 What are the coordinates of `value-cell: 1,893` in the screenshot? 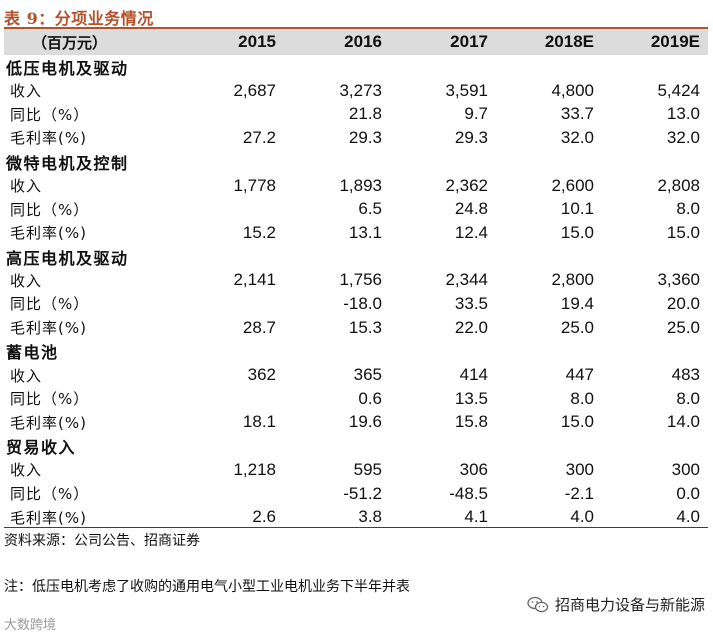 It's located at (360, 185).